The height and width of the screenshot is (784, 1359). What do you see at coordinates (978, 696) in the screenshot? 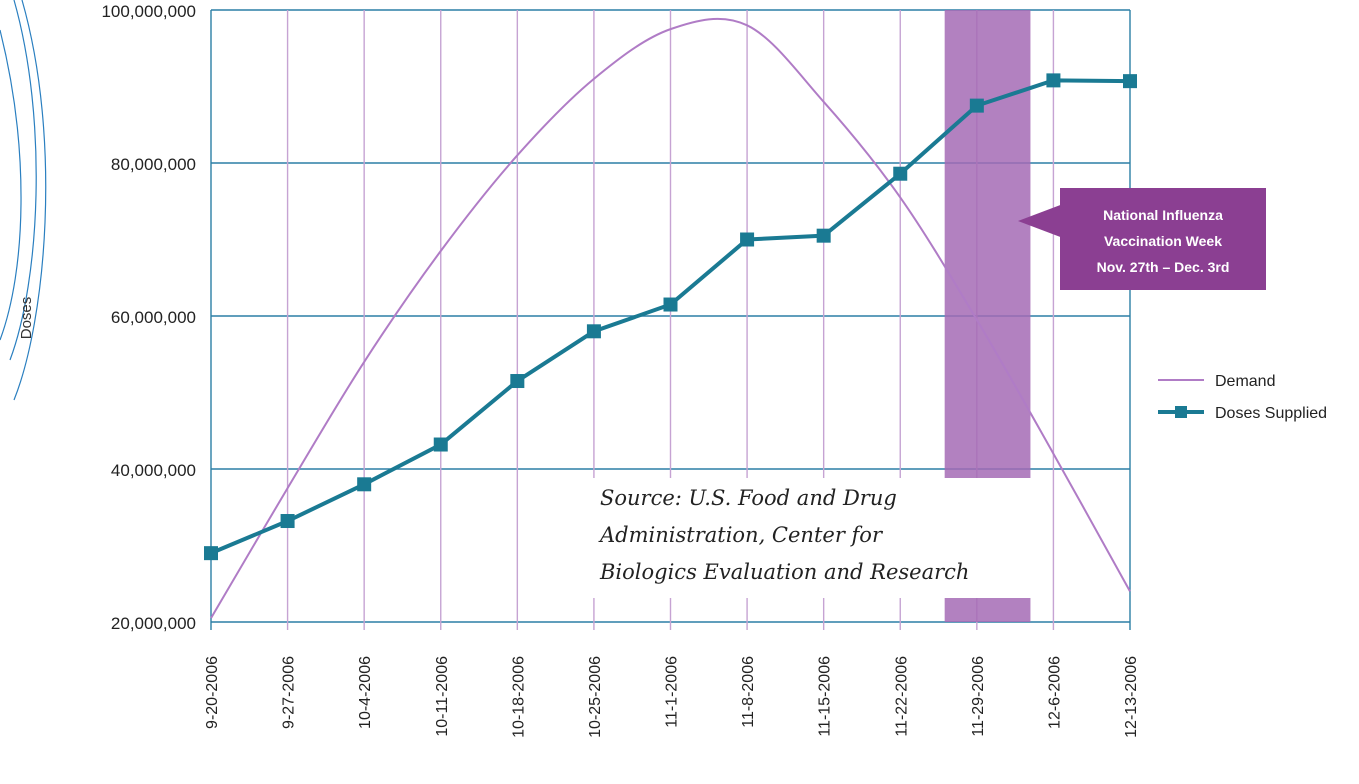
I see `x-tick-label: 11-29-2006` at bounding box center [978, 696].